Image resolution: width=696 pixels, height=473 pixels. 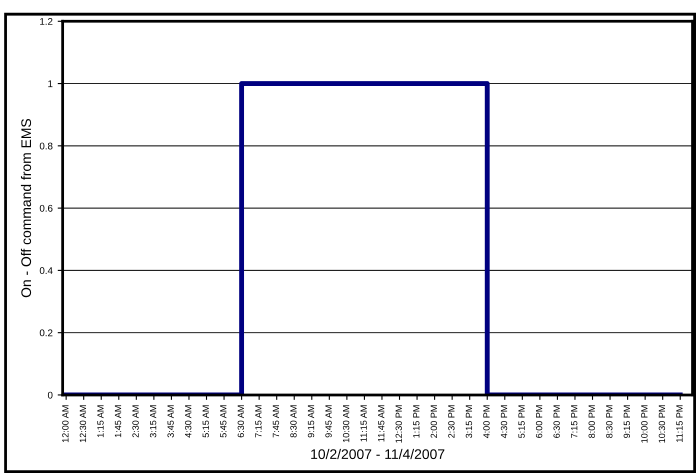 What do you see at coordinates (46, 332) in the screenshot?
I see `y-tick-label: 0.2` at bounding box center [46, 332].